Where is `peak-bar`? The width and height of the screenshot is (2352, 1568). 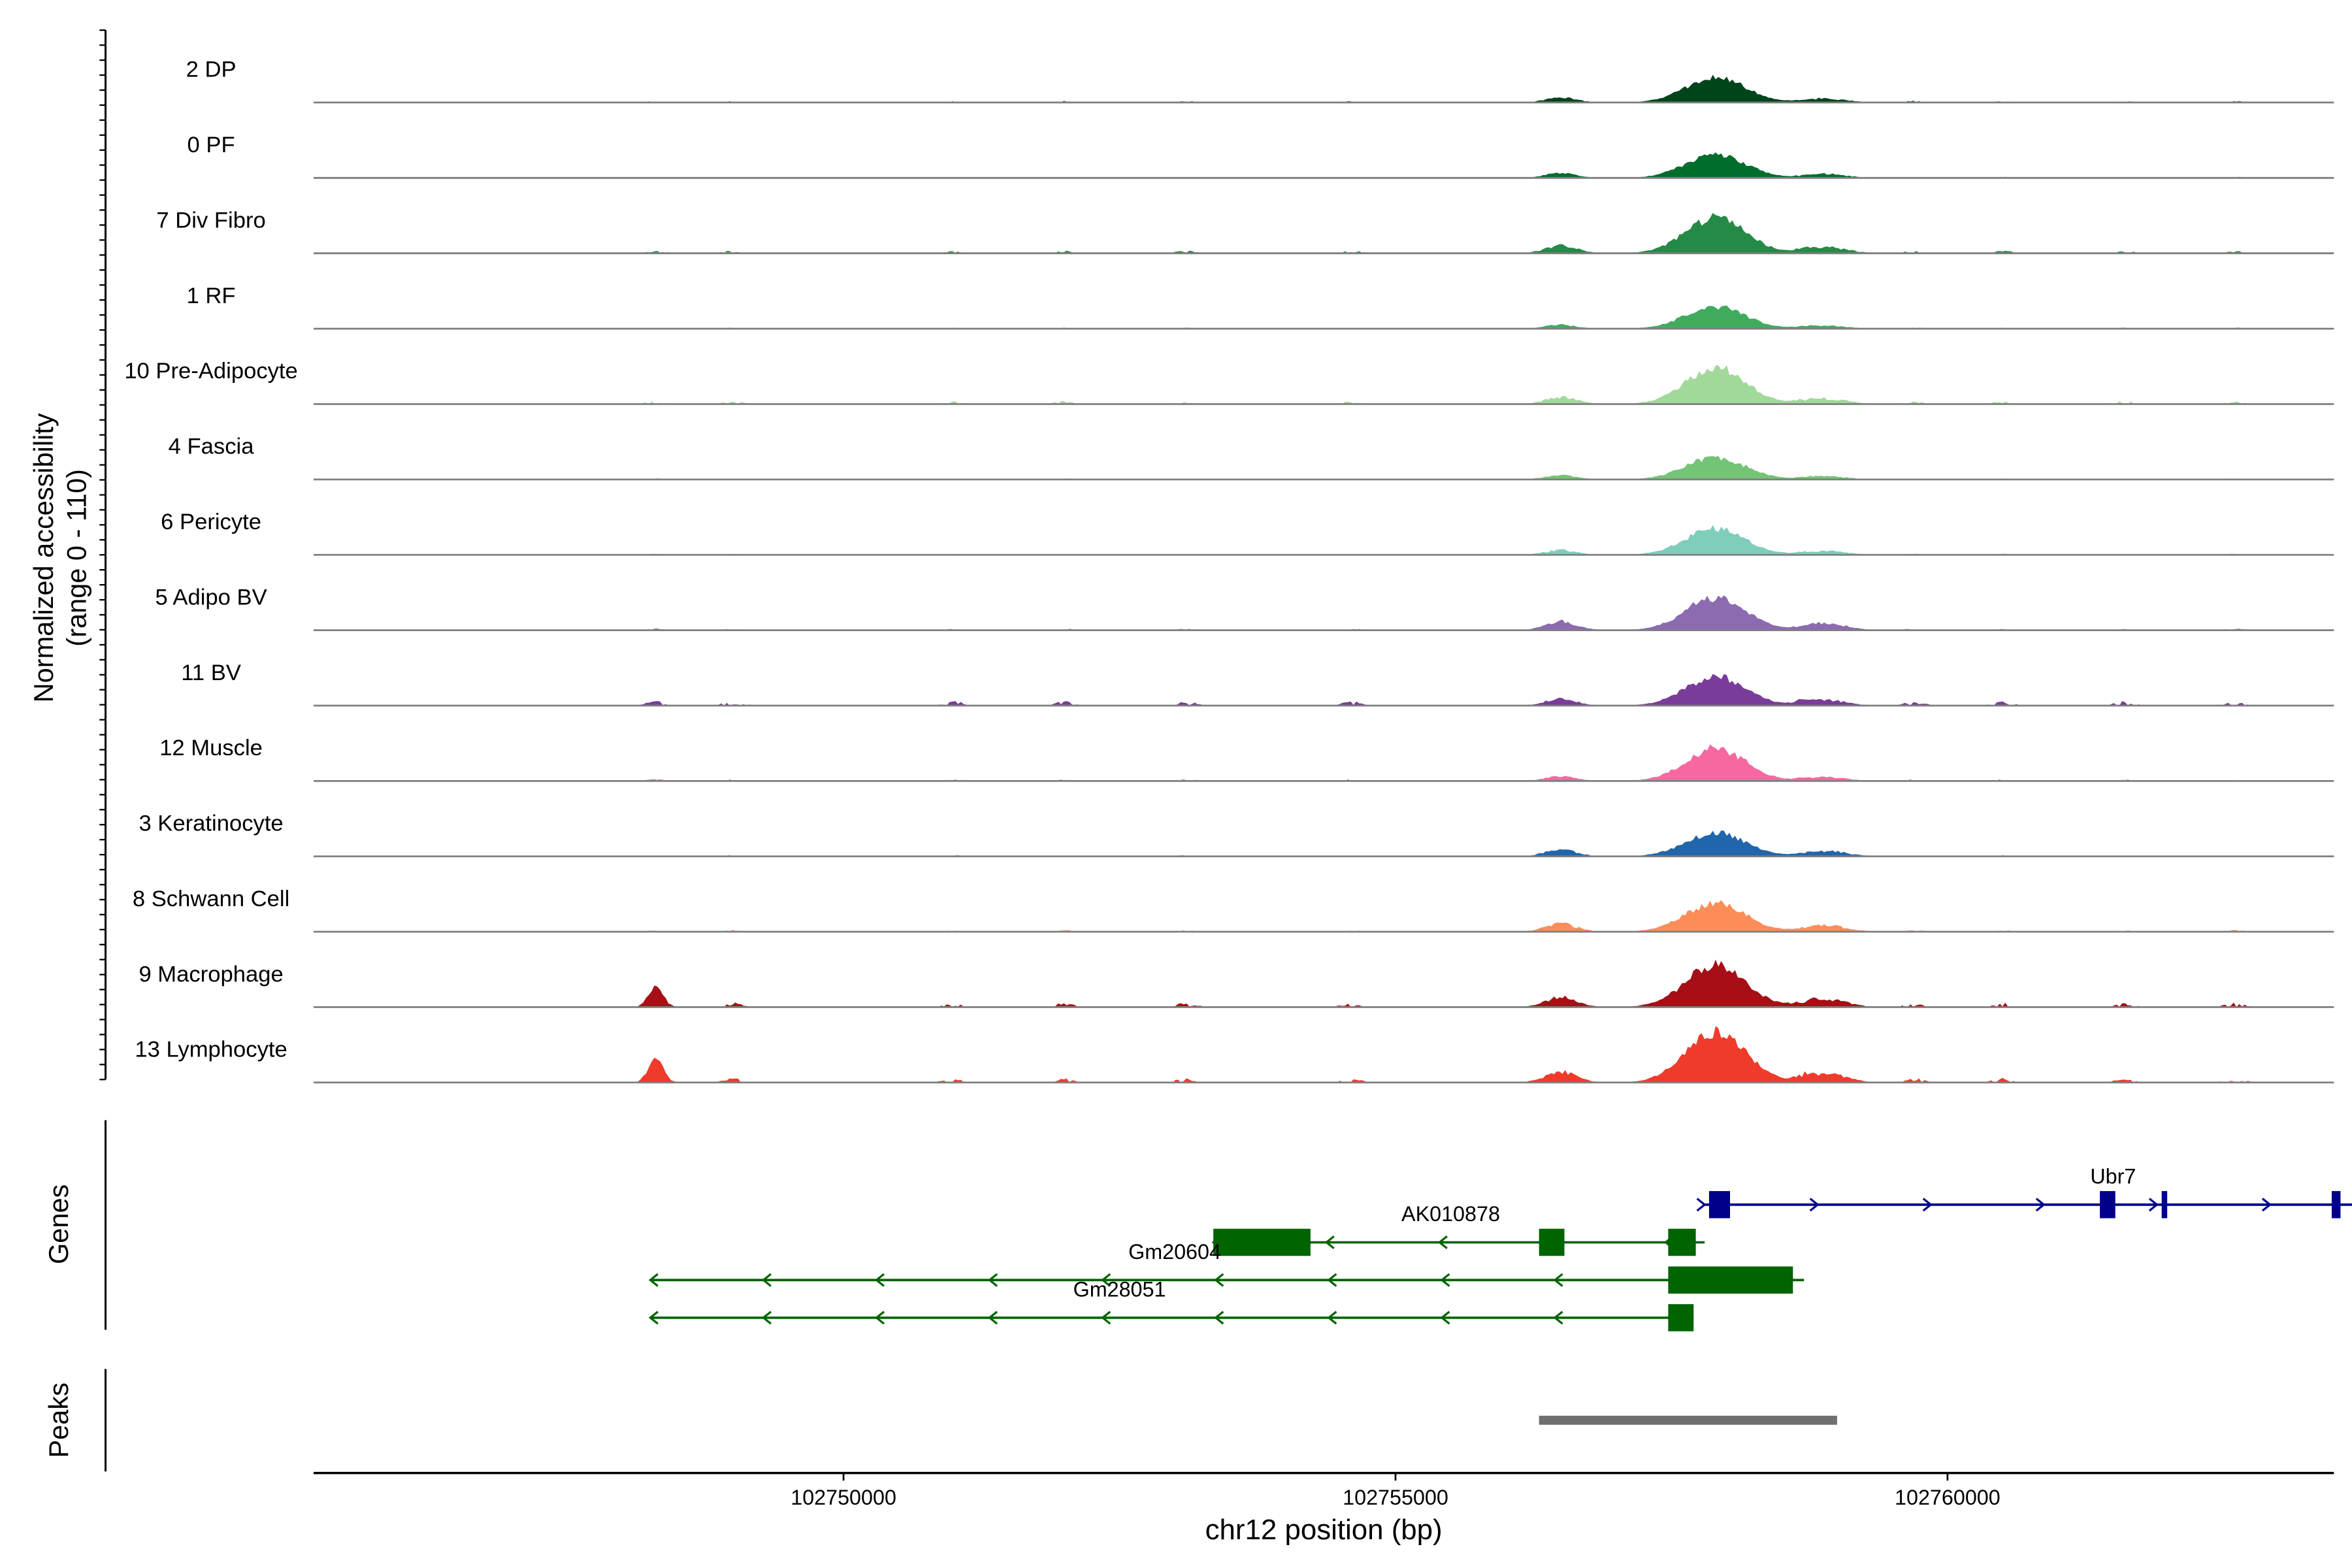
peak-bar is located at coordinates (1688, 1420).